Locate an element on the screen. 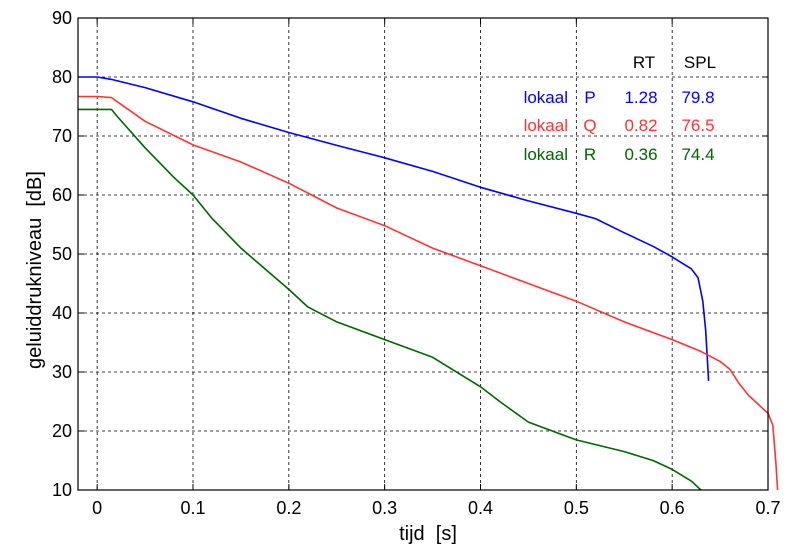 The width and height of the screenshot is (800, 550). legend-spl-q: 76.5 is located at coordinates (697, 125).